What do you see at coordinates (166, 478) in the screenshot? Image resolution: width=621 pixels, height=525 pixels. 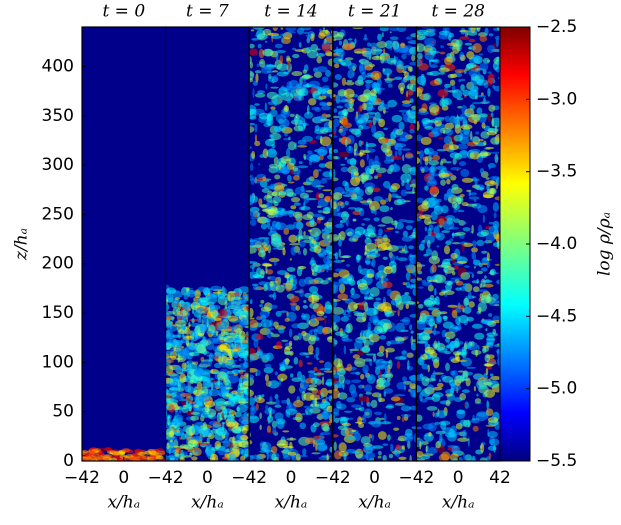 I see `x-tick-label: −42` at bounding box center [166, 478].